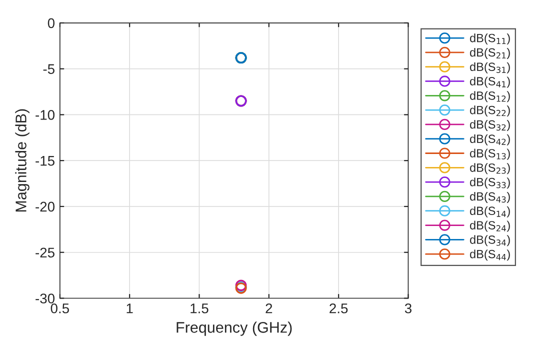 The height and width of the screenshot is (337, 560). Describe the element at coordinates (59, 308) in the screenshot. I see `x-tick-label: 0.5` at that location.